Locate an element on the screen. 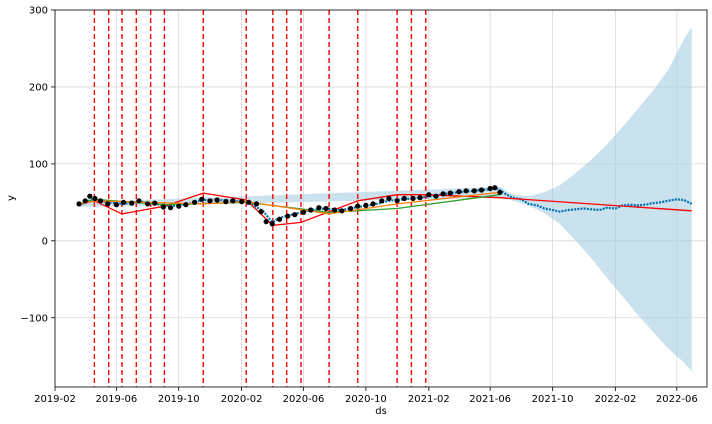  y-tick-label: 100 is located at coordinates (38, 164).